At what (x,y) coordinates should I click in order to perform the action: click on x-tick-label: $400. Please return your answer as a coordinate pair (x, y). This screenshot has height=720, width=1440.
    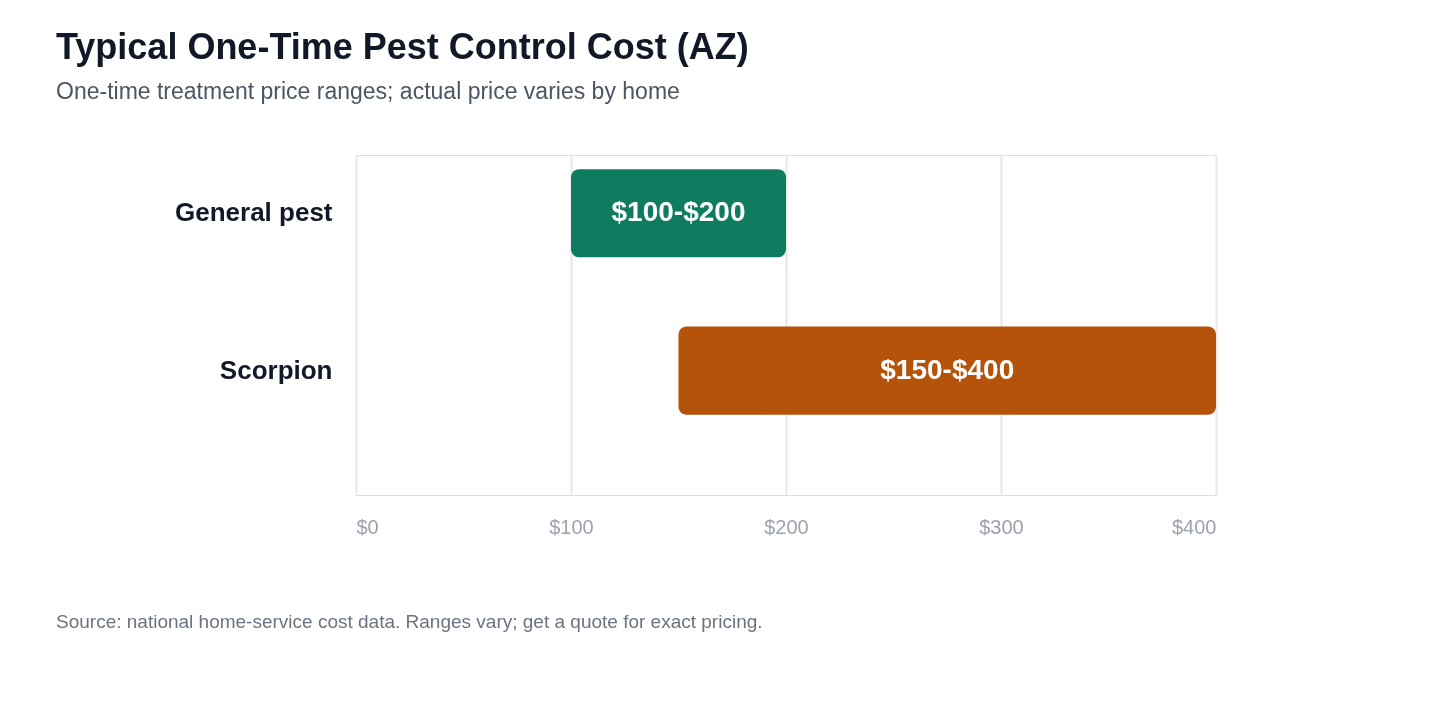
    Looking at the image, I should click on (1194, 526).